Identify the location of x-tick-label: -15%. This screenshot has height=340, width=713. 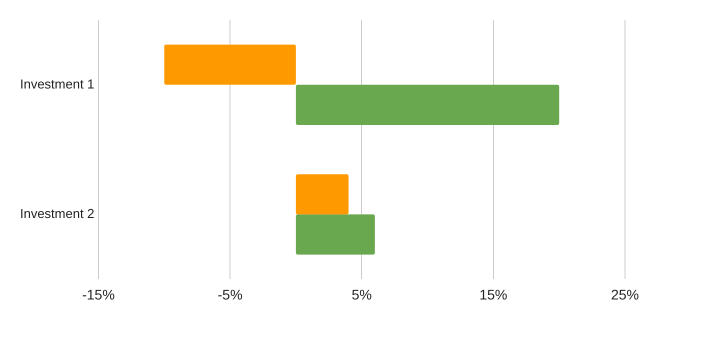
(98, 294).